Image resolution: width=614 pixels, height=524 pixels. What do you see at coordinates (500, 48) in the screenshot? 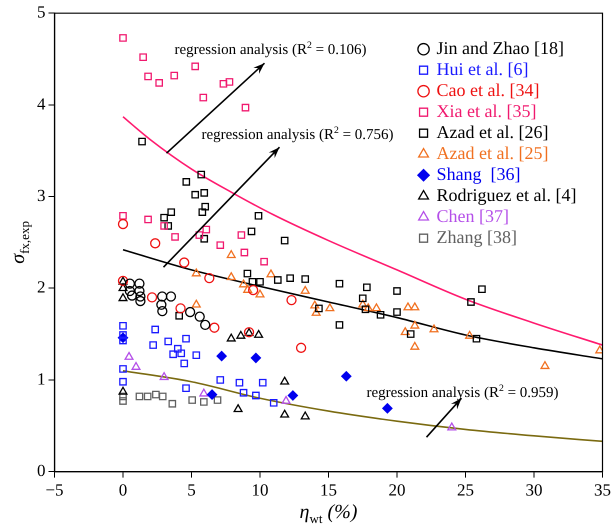
I see `legend-label: Jin and Zhao [18]` at bounding box center [500, 48].